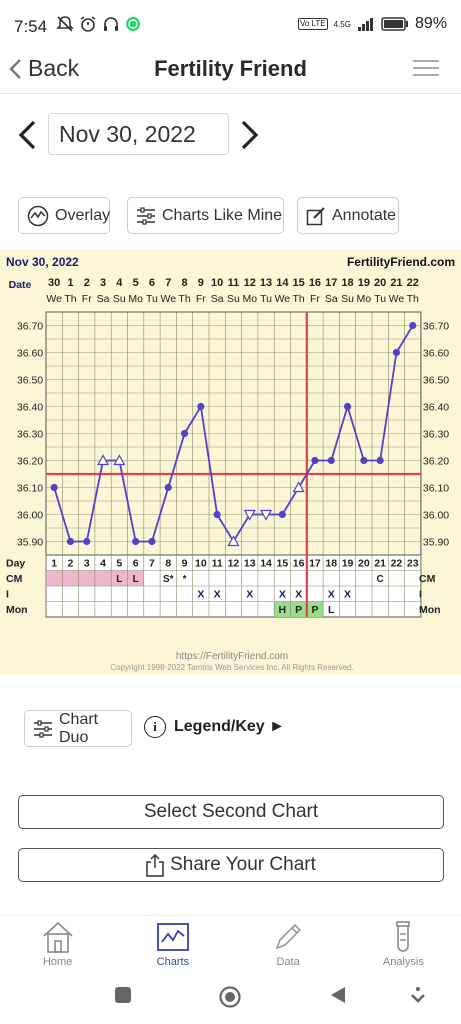  Describe the element at coordinates (232, 656) in the screenshot. I see `chart-footer-url: https://FertilityFriend.com` at that location.